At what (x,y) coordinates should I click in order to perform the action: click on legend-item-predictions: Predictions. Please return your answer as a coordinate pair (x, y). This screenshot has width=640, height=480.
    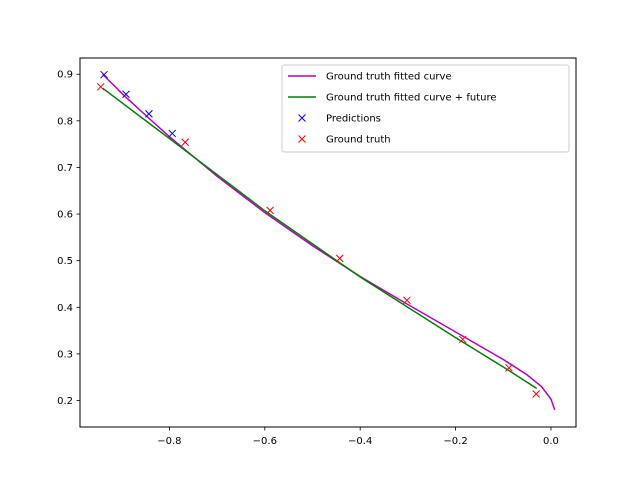
    Looking at the image, I should click on (339, 119).